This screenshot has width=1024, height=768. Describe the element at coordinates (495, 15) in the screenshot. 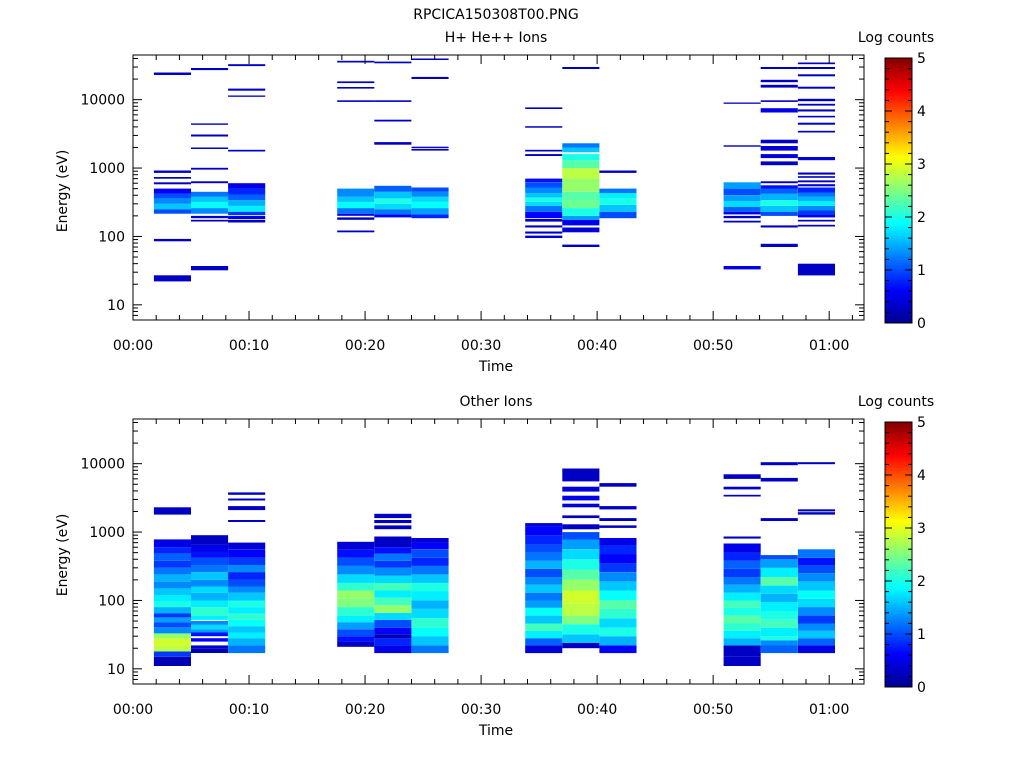

I see `figure-title: RPCICA150308T00.PNG` at that location.